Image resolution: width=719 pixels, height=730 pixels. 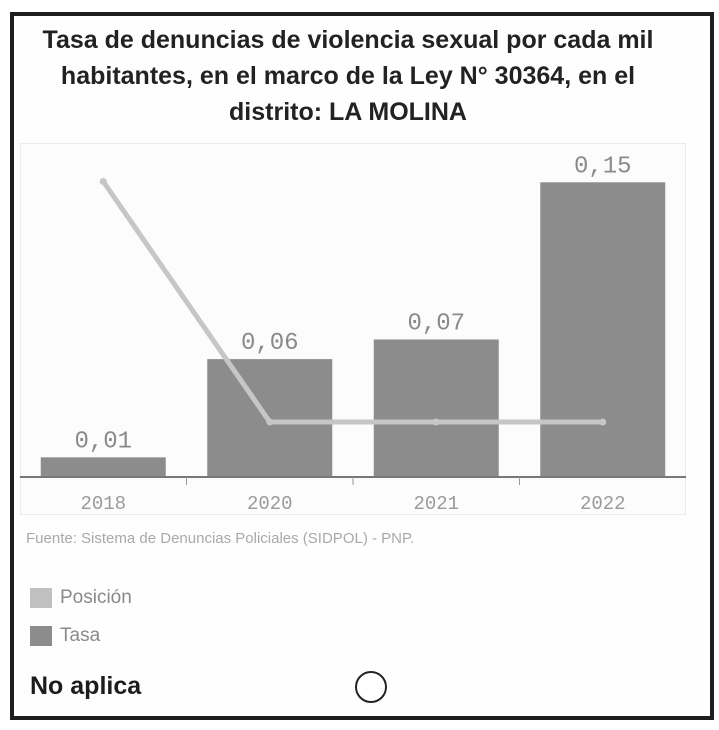 What do you see at coordinates (103, 504) in the screenshot?
I see `x-tick-2018: 2018` at bounding box center [103, 504].